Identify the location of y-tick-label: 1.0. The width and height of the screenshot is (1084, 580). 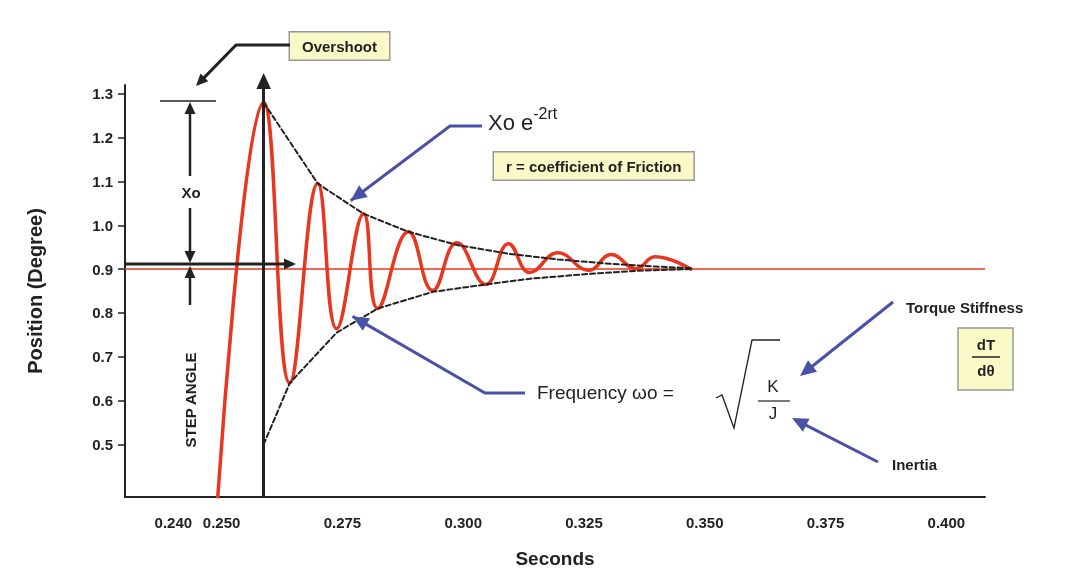
(102, 225).